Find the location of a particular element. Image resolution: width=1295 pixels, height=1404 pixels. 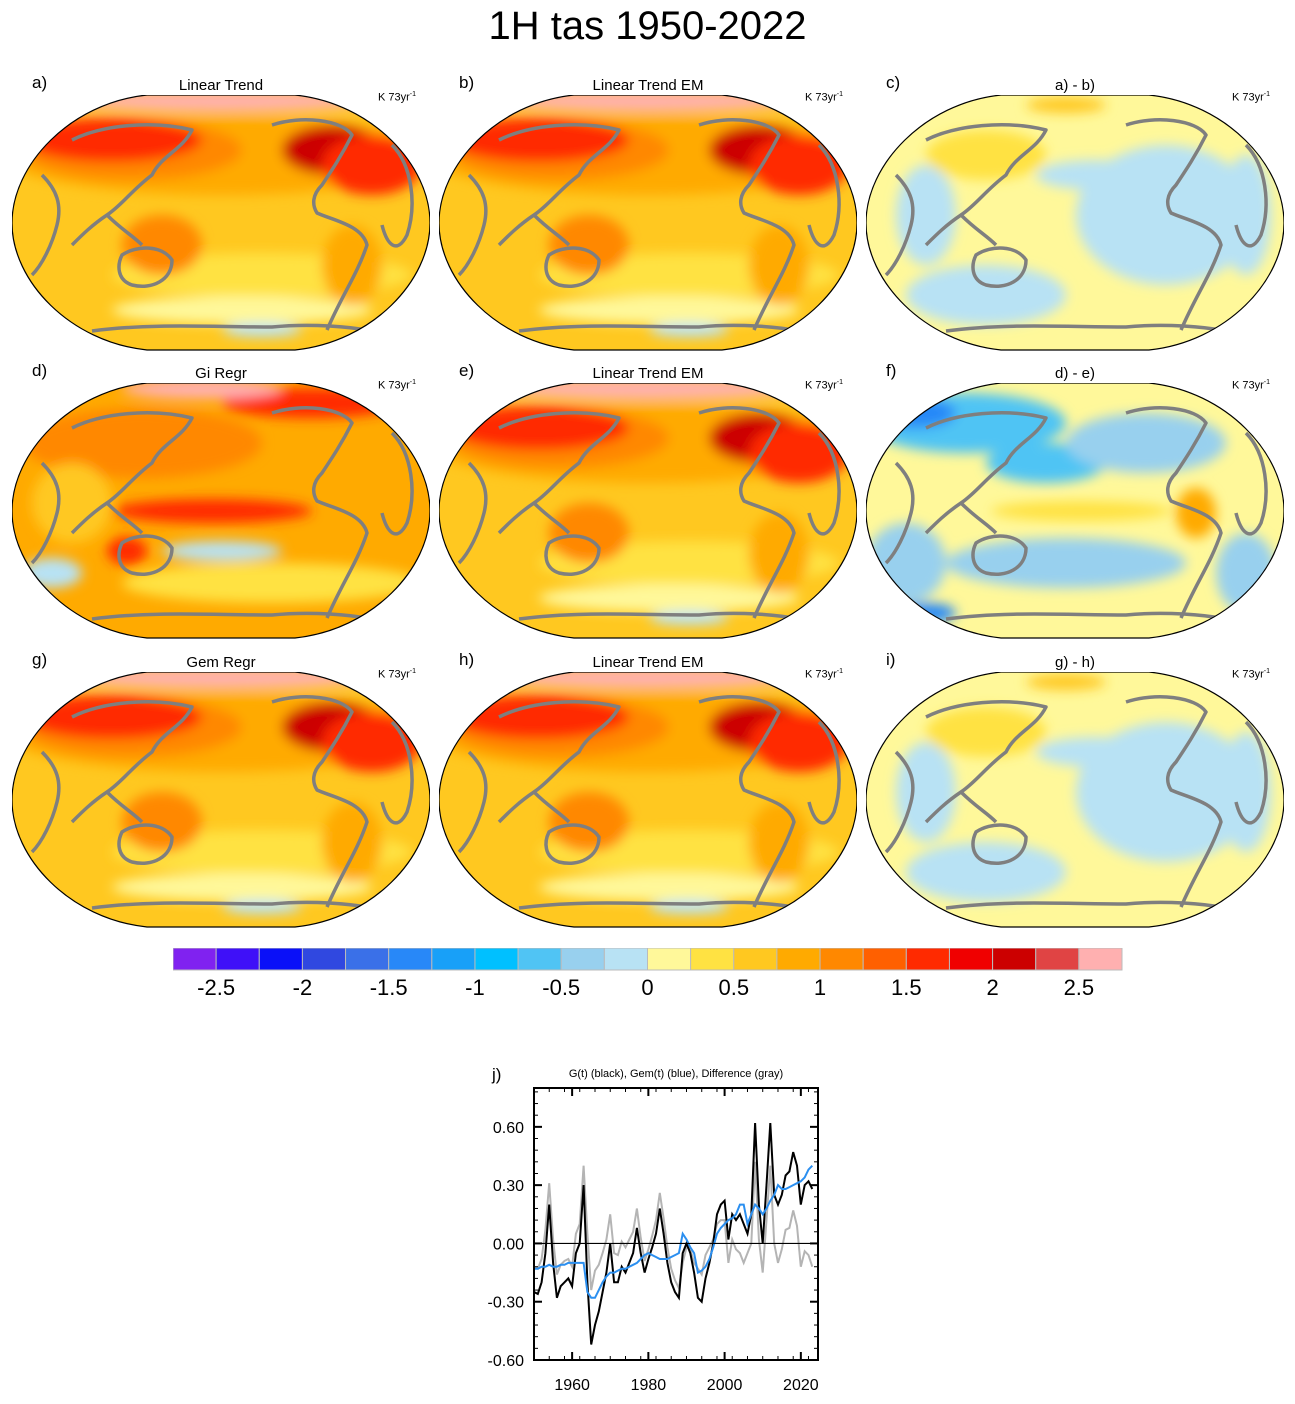

x-tick-label: 2000 is located at coordinates (725, 1385).